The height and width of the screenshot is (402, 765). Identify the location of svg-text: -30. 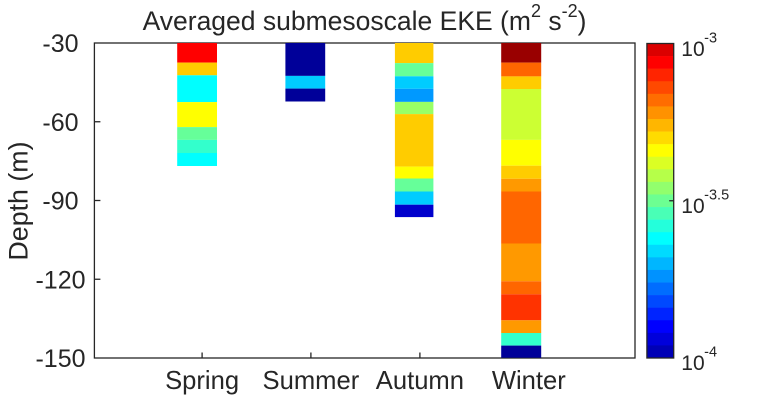
(60, 44).